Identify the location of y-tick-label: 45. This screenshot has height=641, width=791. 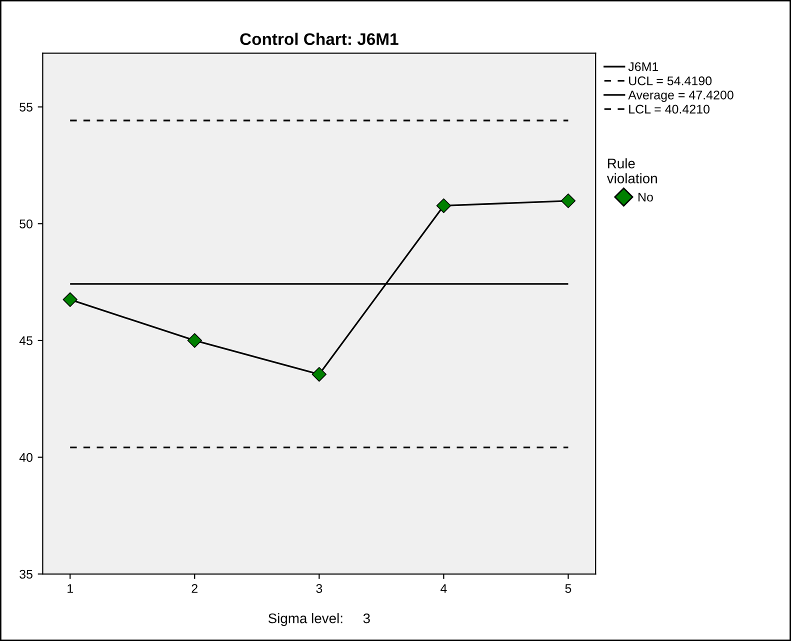
(25, 341).